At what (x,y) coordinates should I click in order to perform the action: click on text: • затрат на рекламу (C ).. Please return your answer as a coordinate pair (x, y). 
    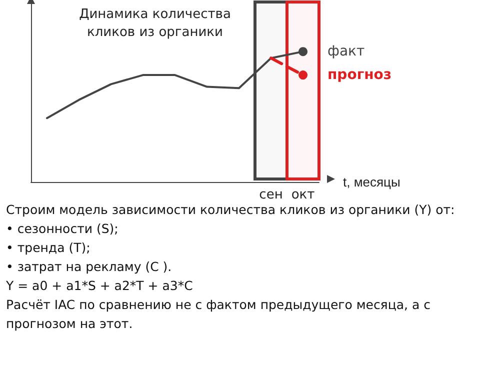
    Looking at the image, I should click on (89, 267).